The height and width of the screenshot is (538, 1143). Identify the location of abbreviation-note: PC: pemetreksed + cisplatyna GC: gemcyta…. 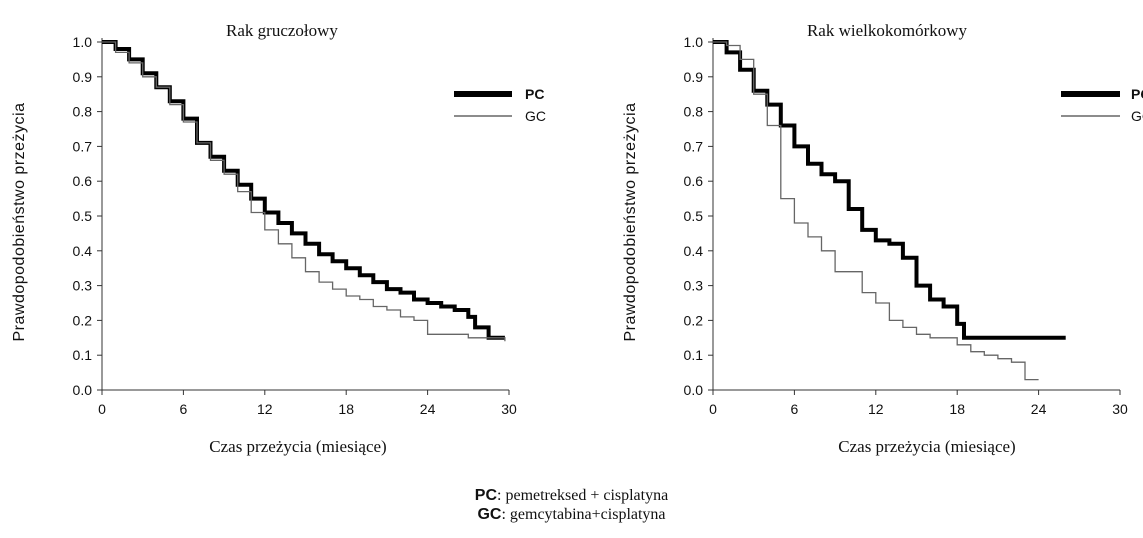
(571, 505).